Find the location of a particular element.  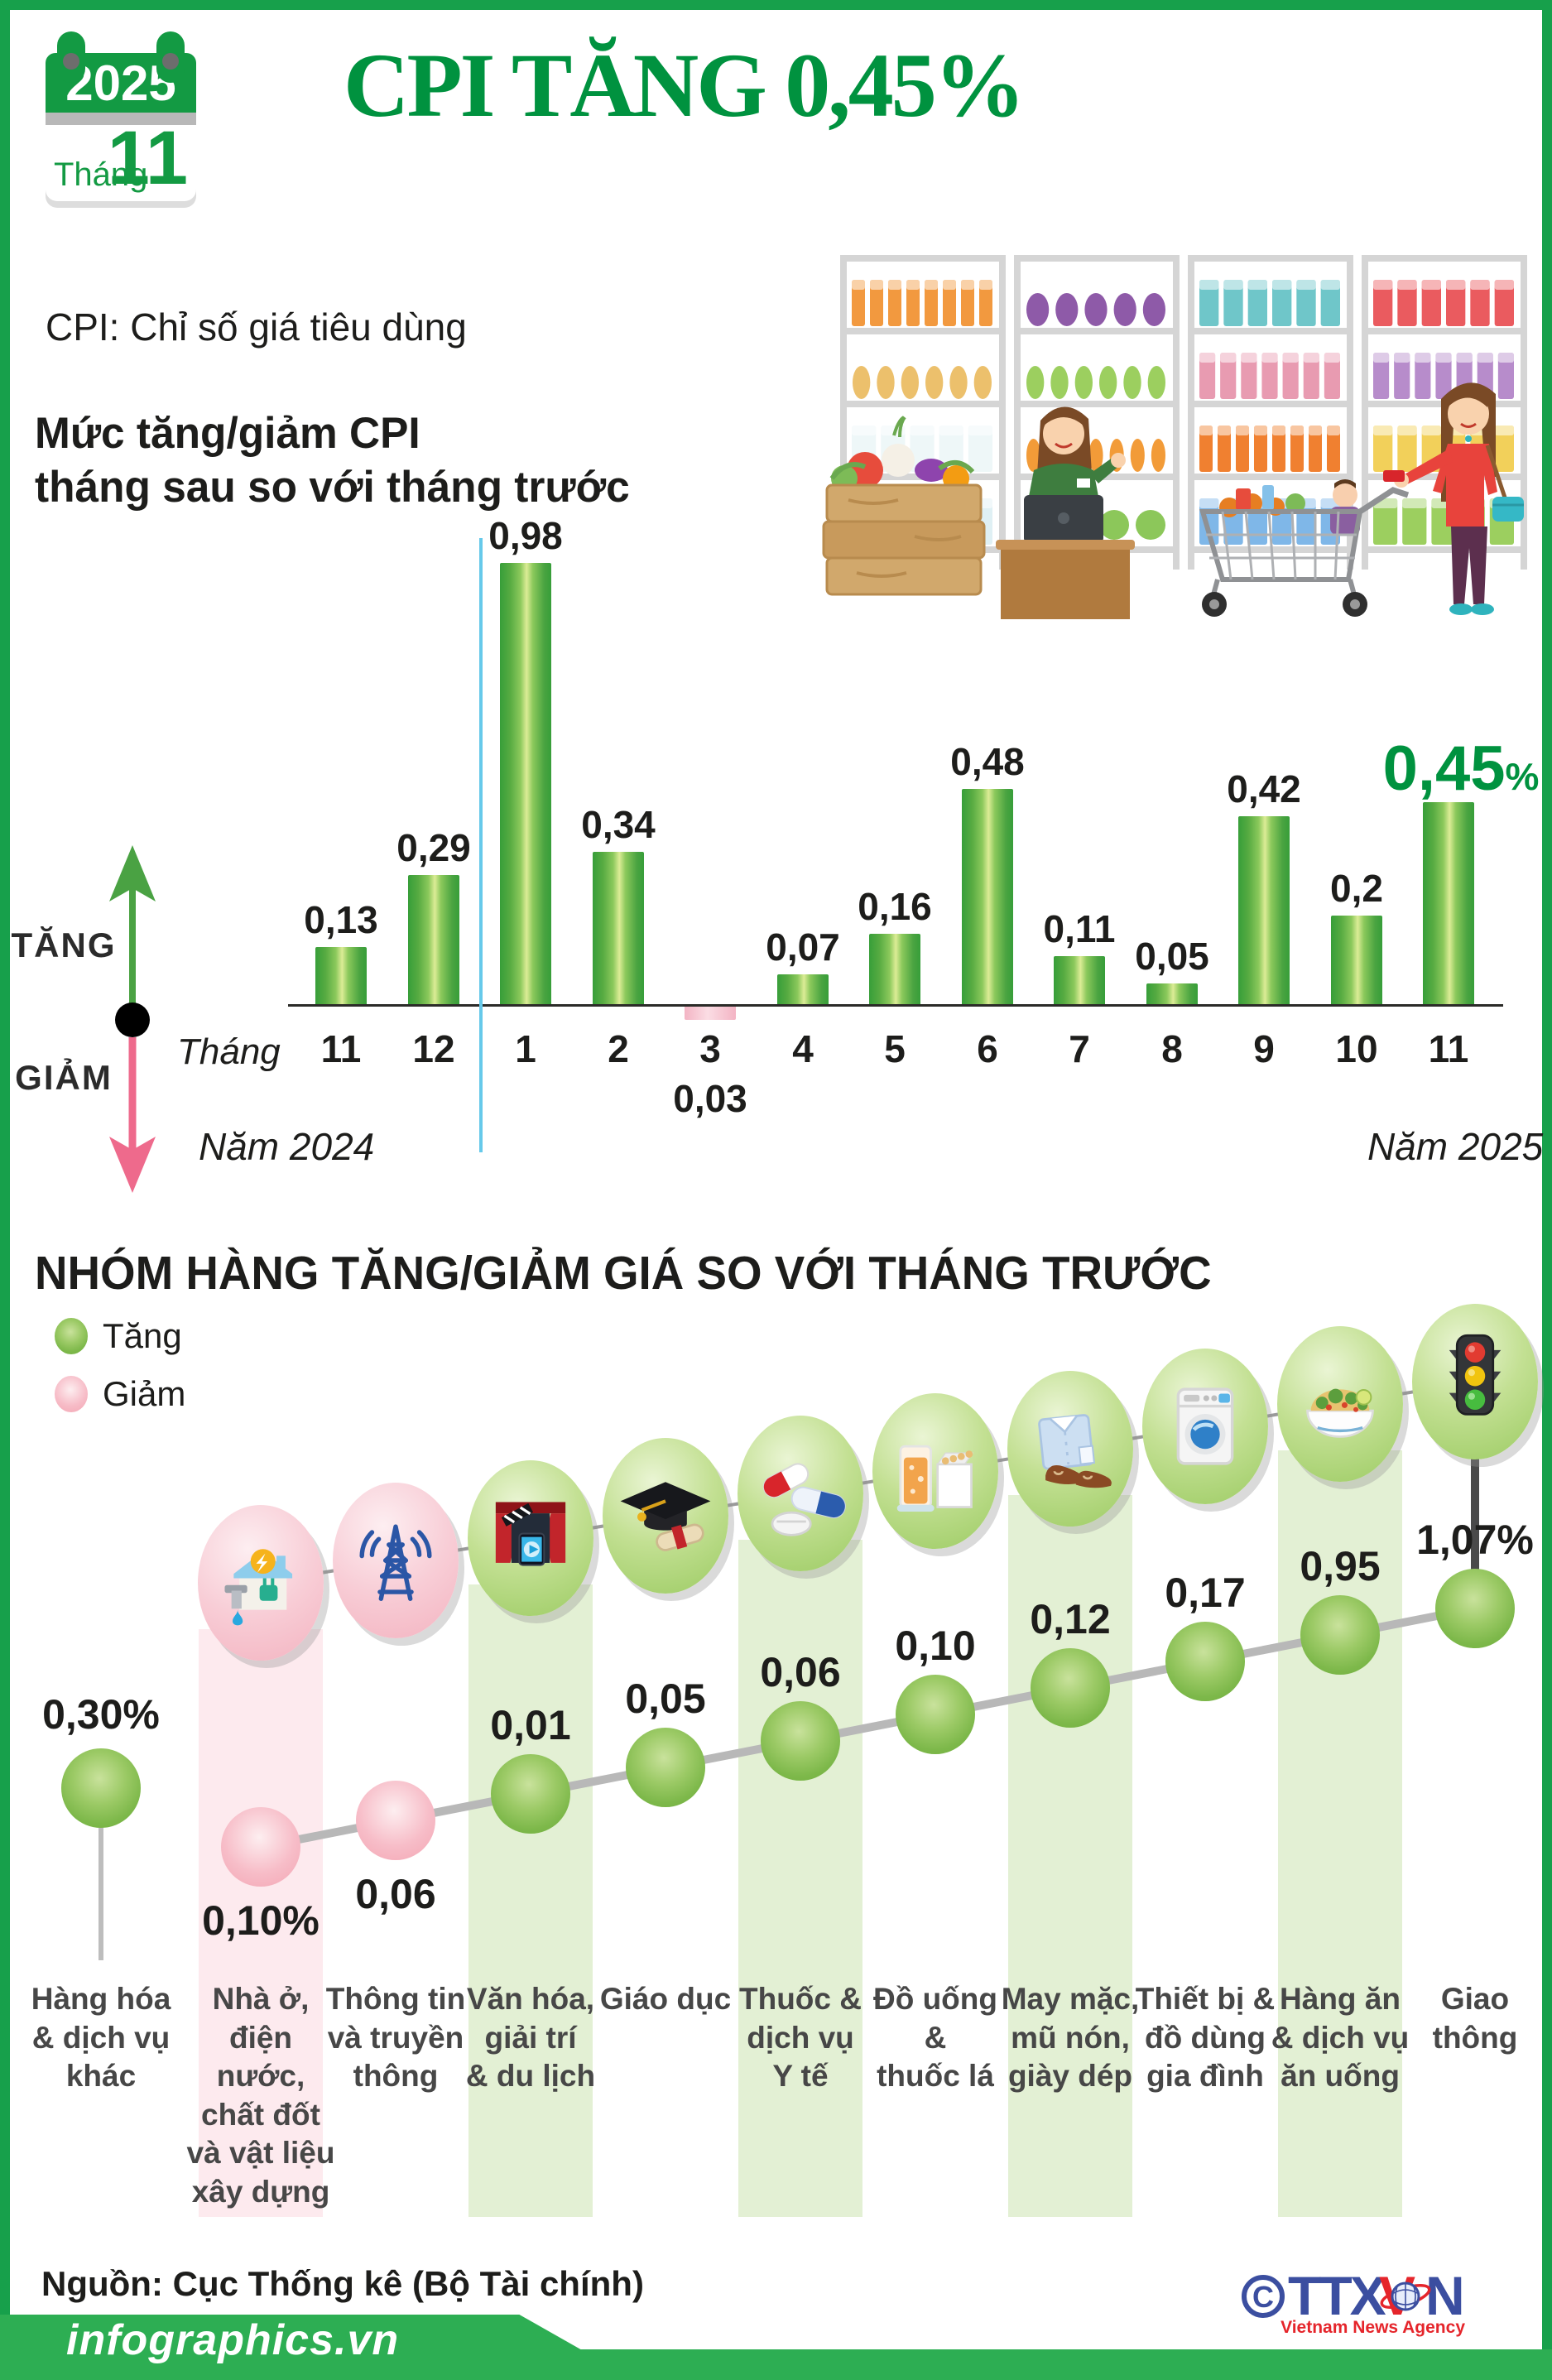

bar-value-label: 0,34 is located at coordinates (618, 824).